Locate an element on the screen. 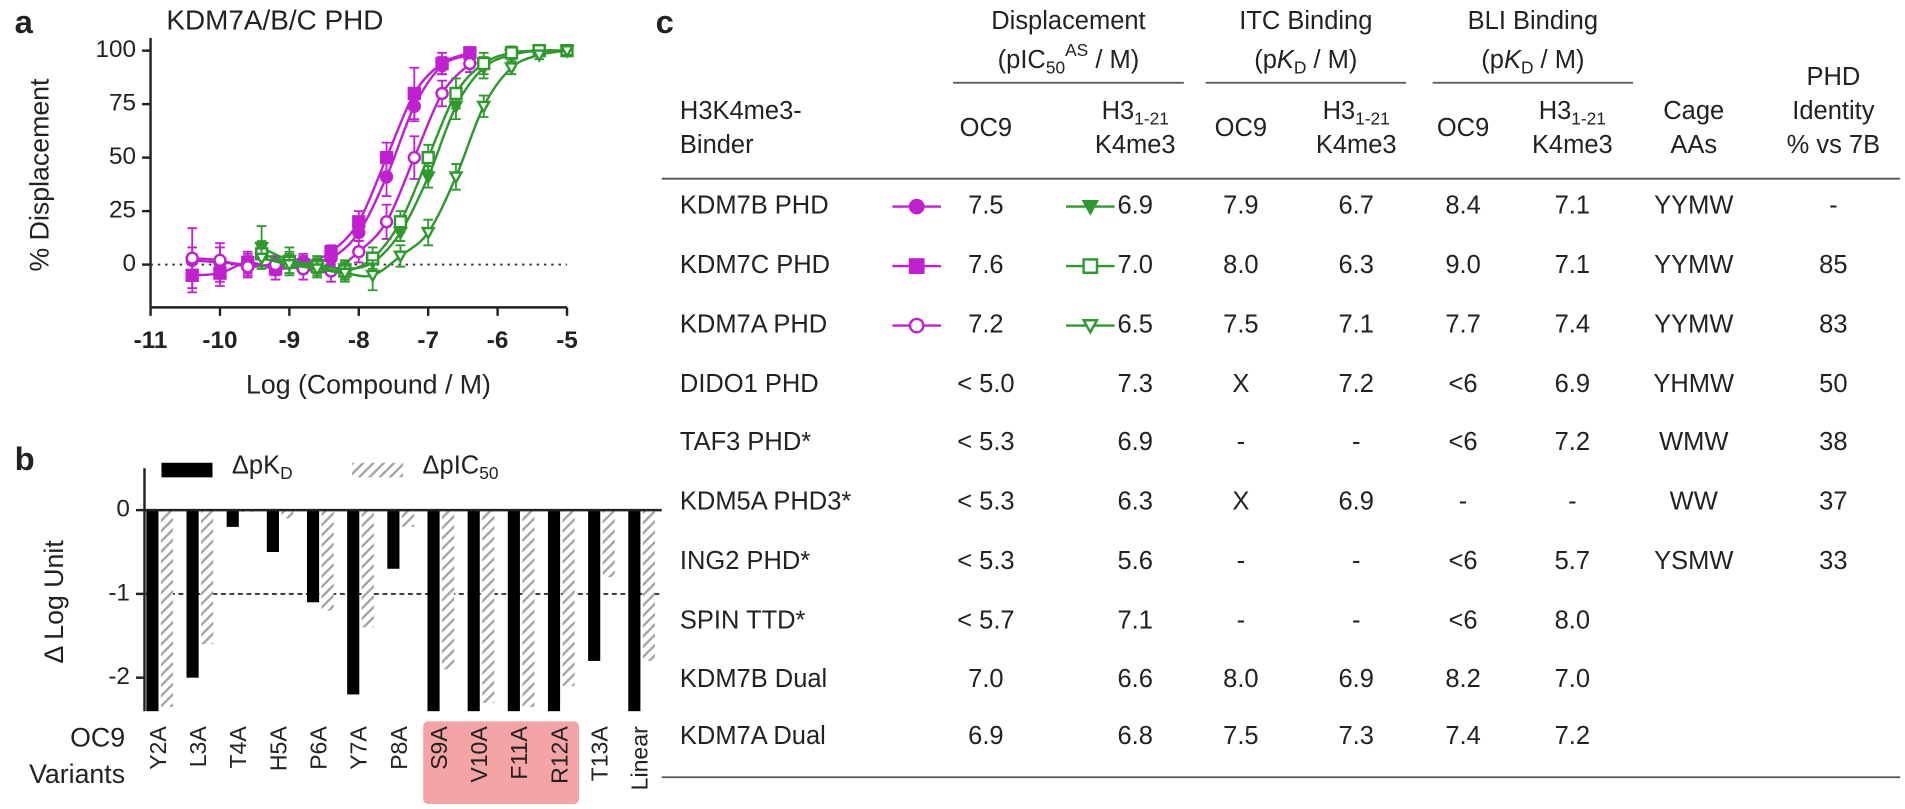  column-header: PHD is located at coordinates (1833, 77).